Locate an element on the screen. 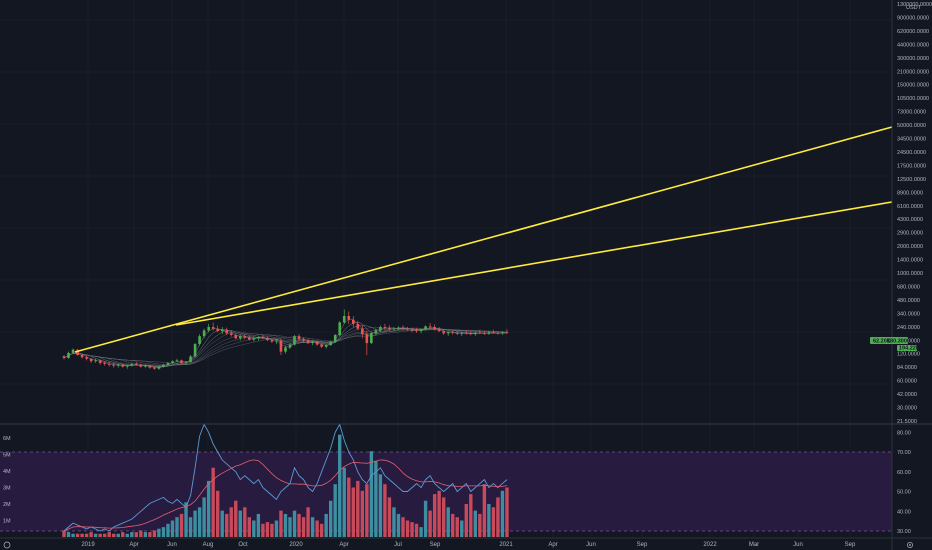  volume-tick-label: 5M is located at coordinates (7, 456).